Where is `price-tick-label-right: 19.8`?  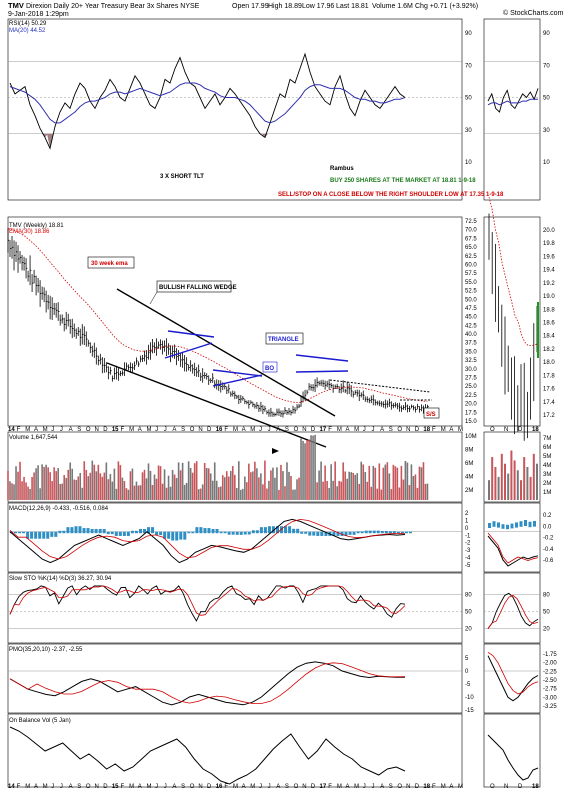
price-tick-label-right: 19.8 is located at coordinates (549, 244).